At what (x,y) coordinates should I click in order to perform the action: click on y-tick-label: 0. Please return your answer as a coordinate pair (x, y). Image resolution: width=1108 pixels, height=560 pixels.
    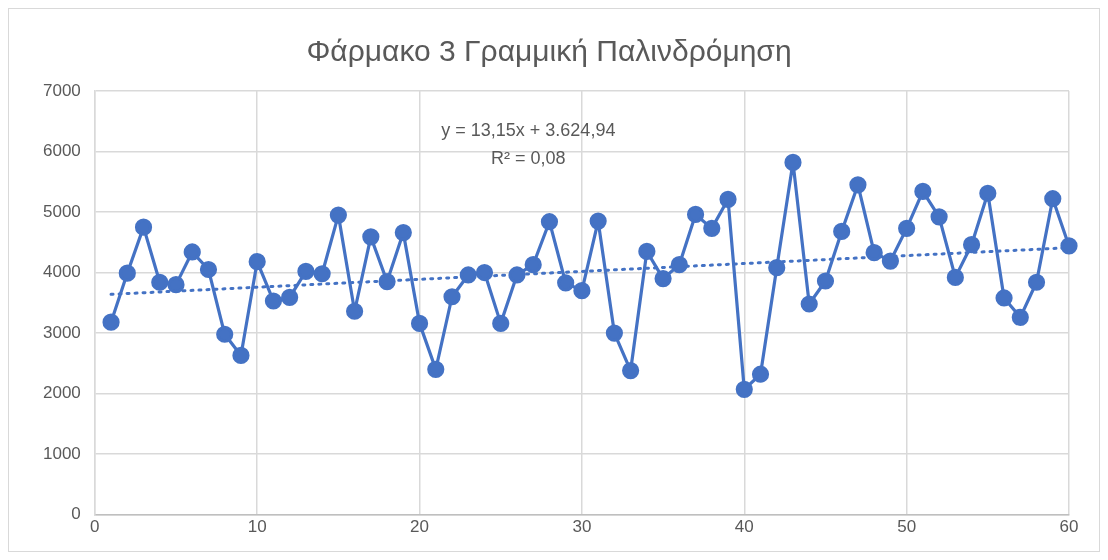
    Looking at the image, I should click on (76, 514).